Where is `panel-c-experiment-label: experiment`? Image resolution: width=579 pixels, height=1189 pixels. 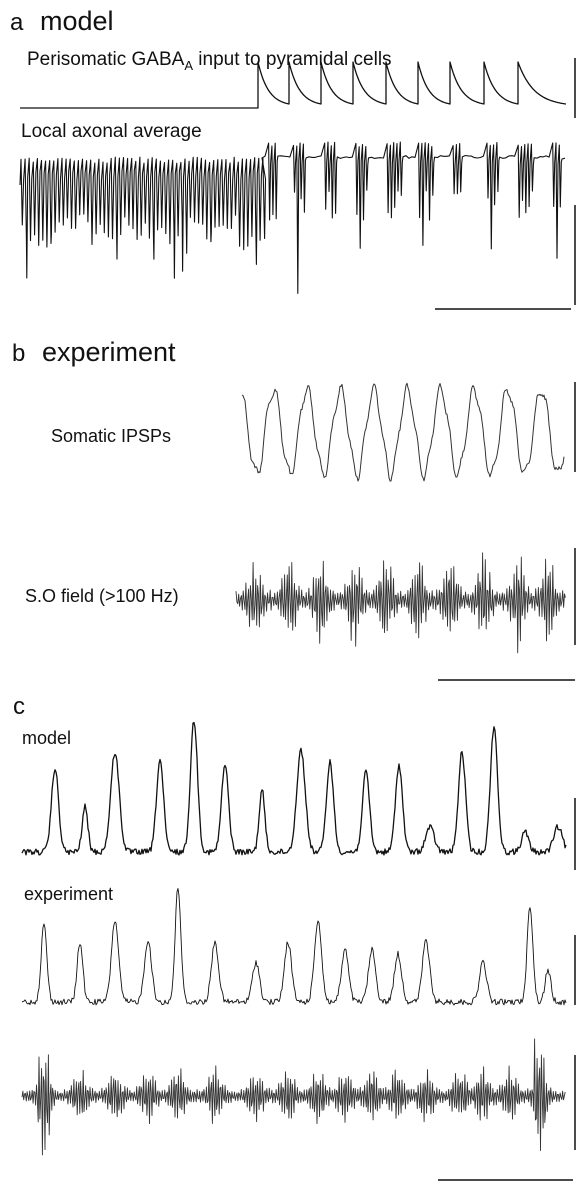
panel-c-experiment-label: experiment is located at coordinates (68, 894).